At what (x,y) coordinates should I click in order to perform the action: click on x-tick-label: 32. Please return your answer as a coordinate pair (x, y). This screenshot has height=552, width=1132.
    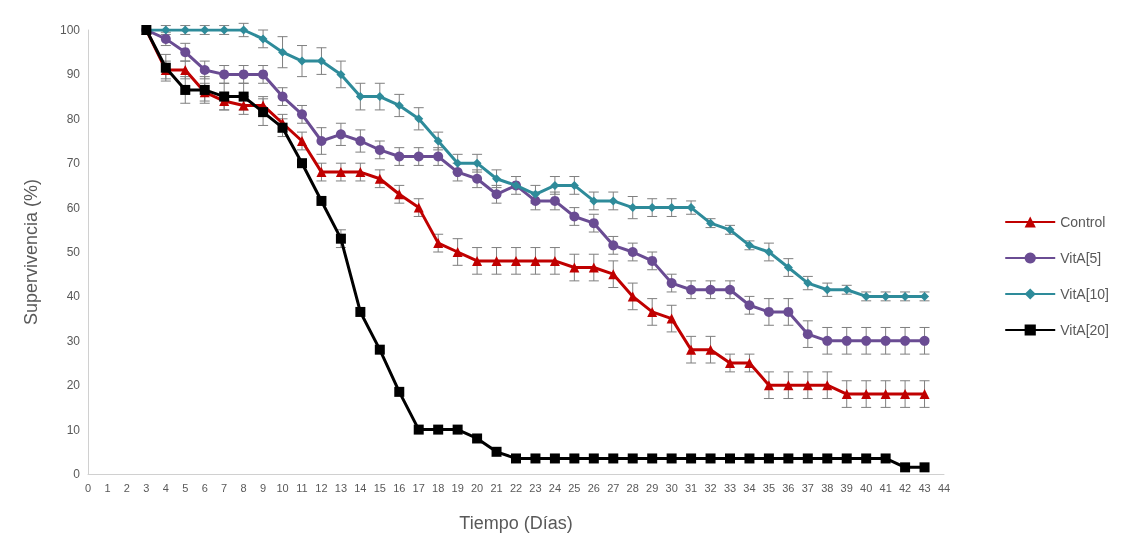
    Looking at the image, I should click on (710, 487).